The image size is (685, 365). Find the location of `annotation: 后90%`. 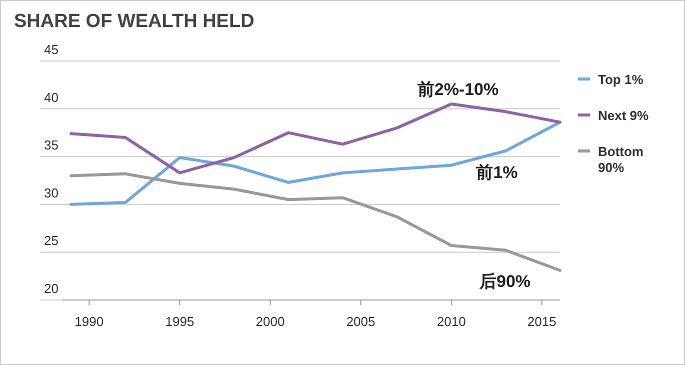

annotation: 后90% is located at coordinates (504, 281).